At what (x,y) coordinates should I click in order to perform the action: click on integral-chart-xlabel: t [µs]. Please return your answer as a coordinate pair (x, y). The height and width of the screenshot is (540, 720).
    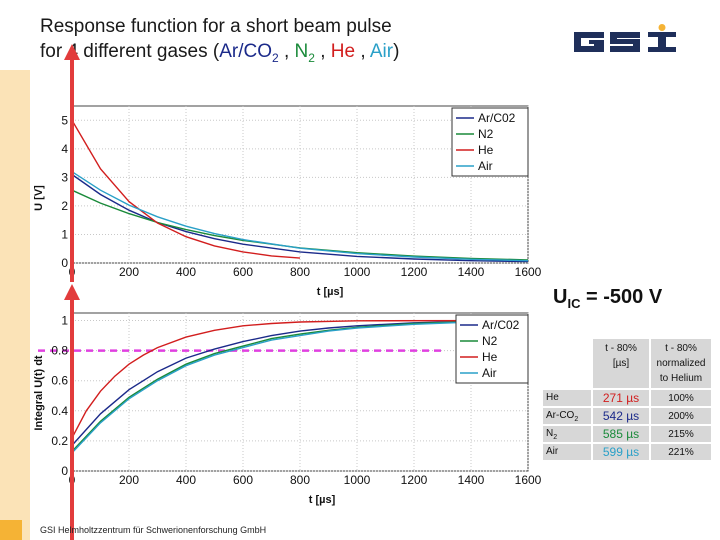
    Looking at the image, I should click on (322, 500).